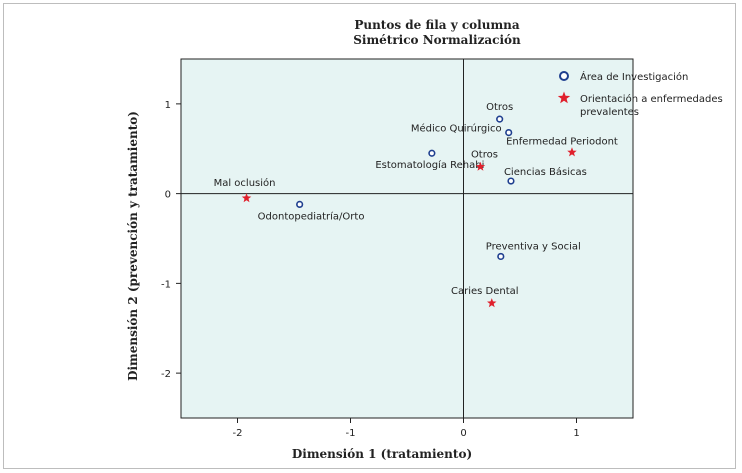 Image resolution: width=742 pixels, height=473 pixels. Describe the element at coordinates (245, 183) in the screenshot. I see `data-point-label: Mal oclusión` at that location.